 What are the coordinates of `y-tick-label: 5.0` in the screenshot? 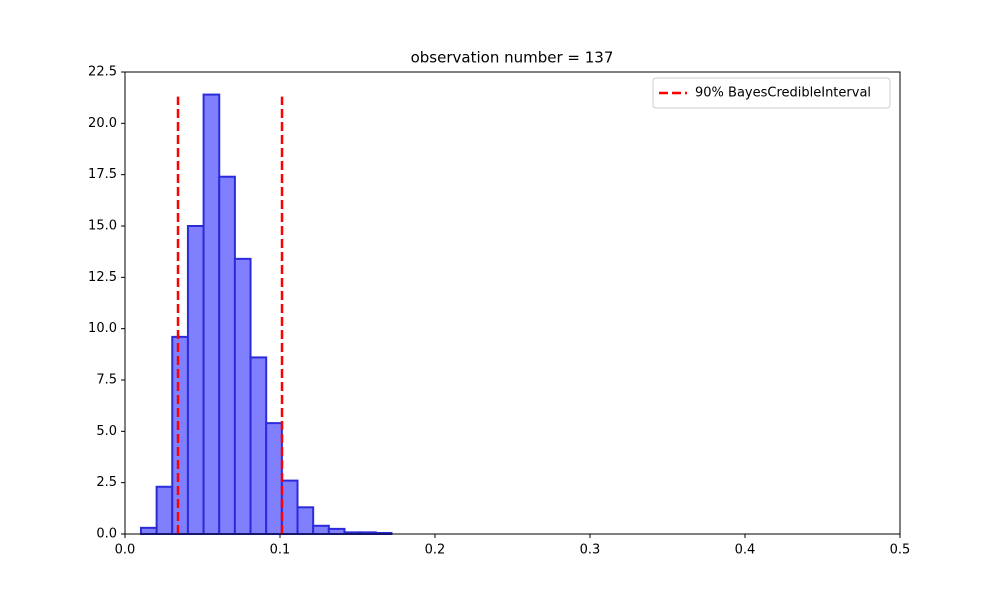 It's located at (106, 431).